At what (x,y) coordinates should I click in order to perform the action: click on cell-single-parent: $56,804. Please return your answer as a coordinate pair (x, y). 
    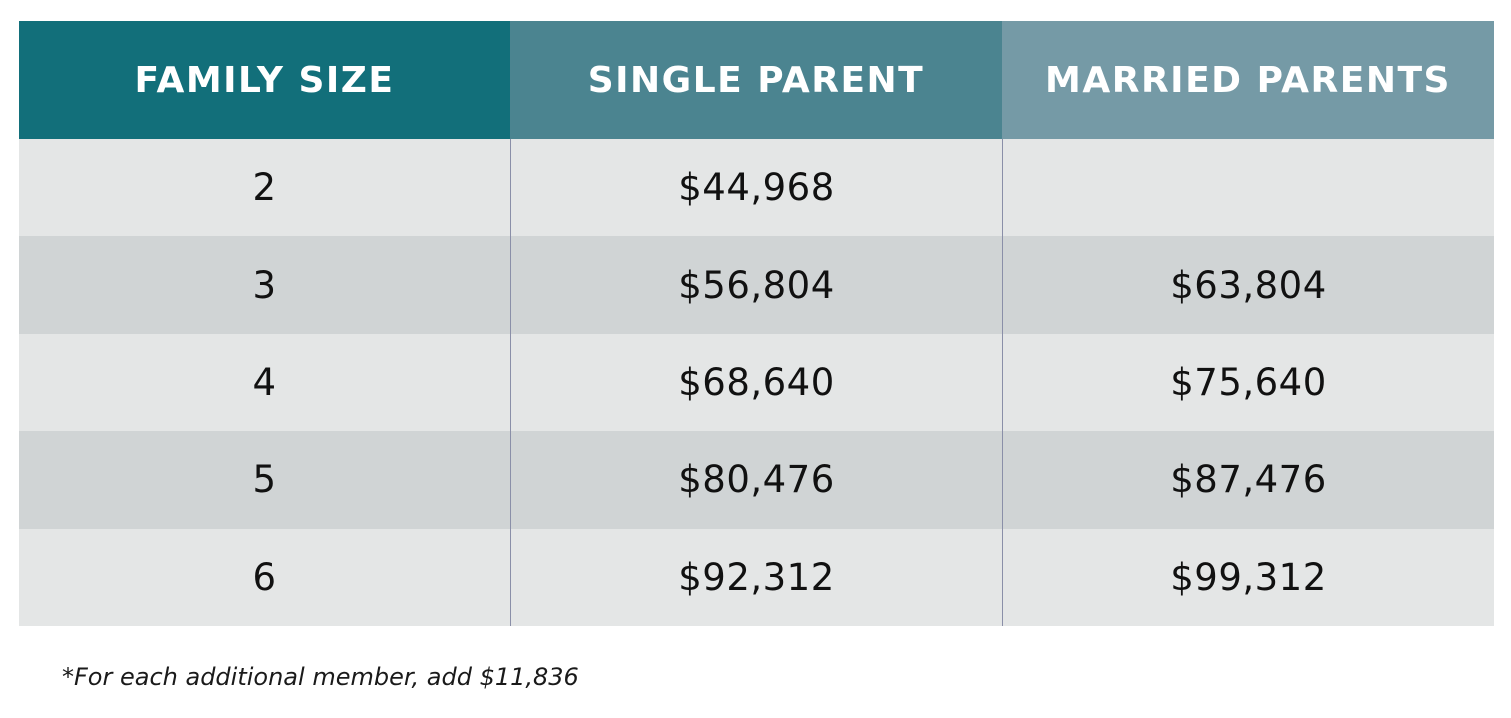
    Looking at the image, I should click on (756, 285).